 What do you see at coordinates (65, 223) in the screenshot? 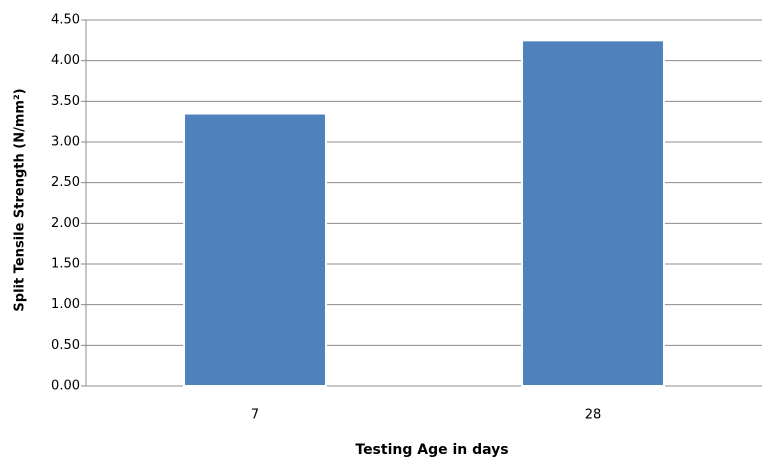
I see `y-tick-label: 2.00` at bounding box center [65, 223].